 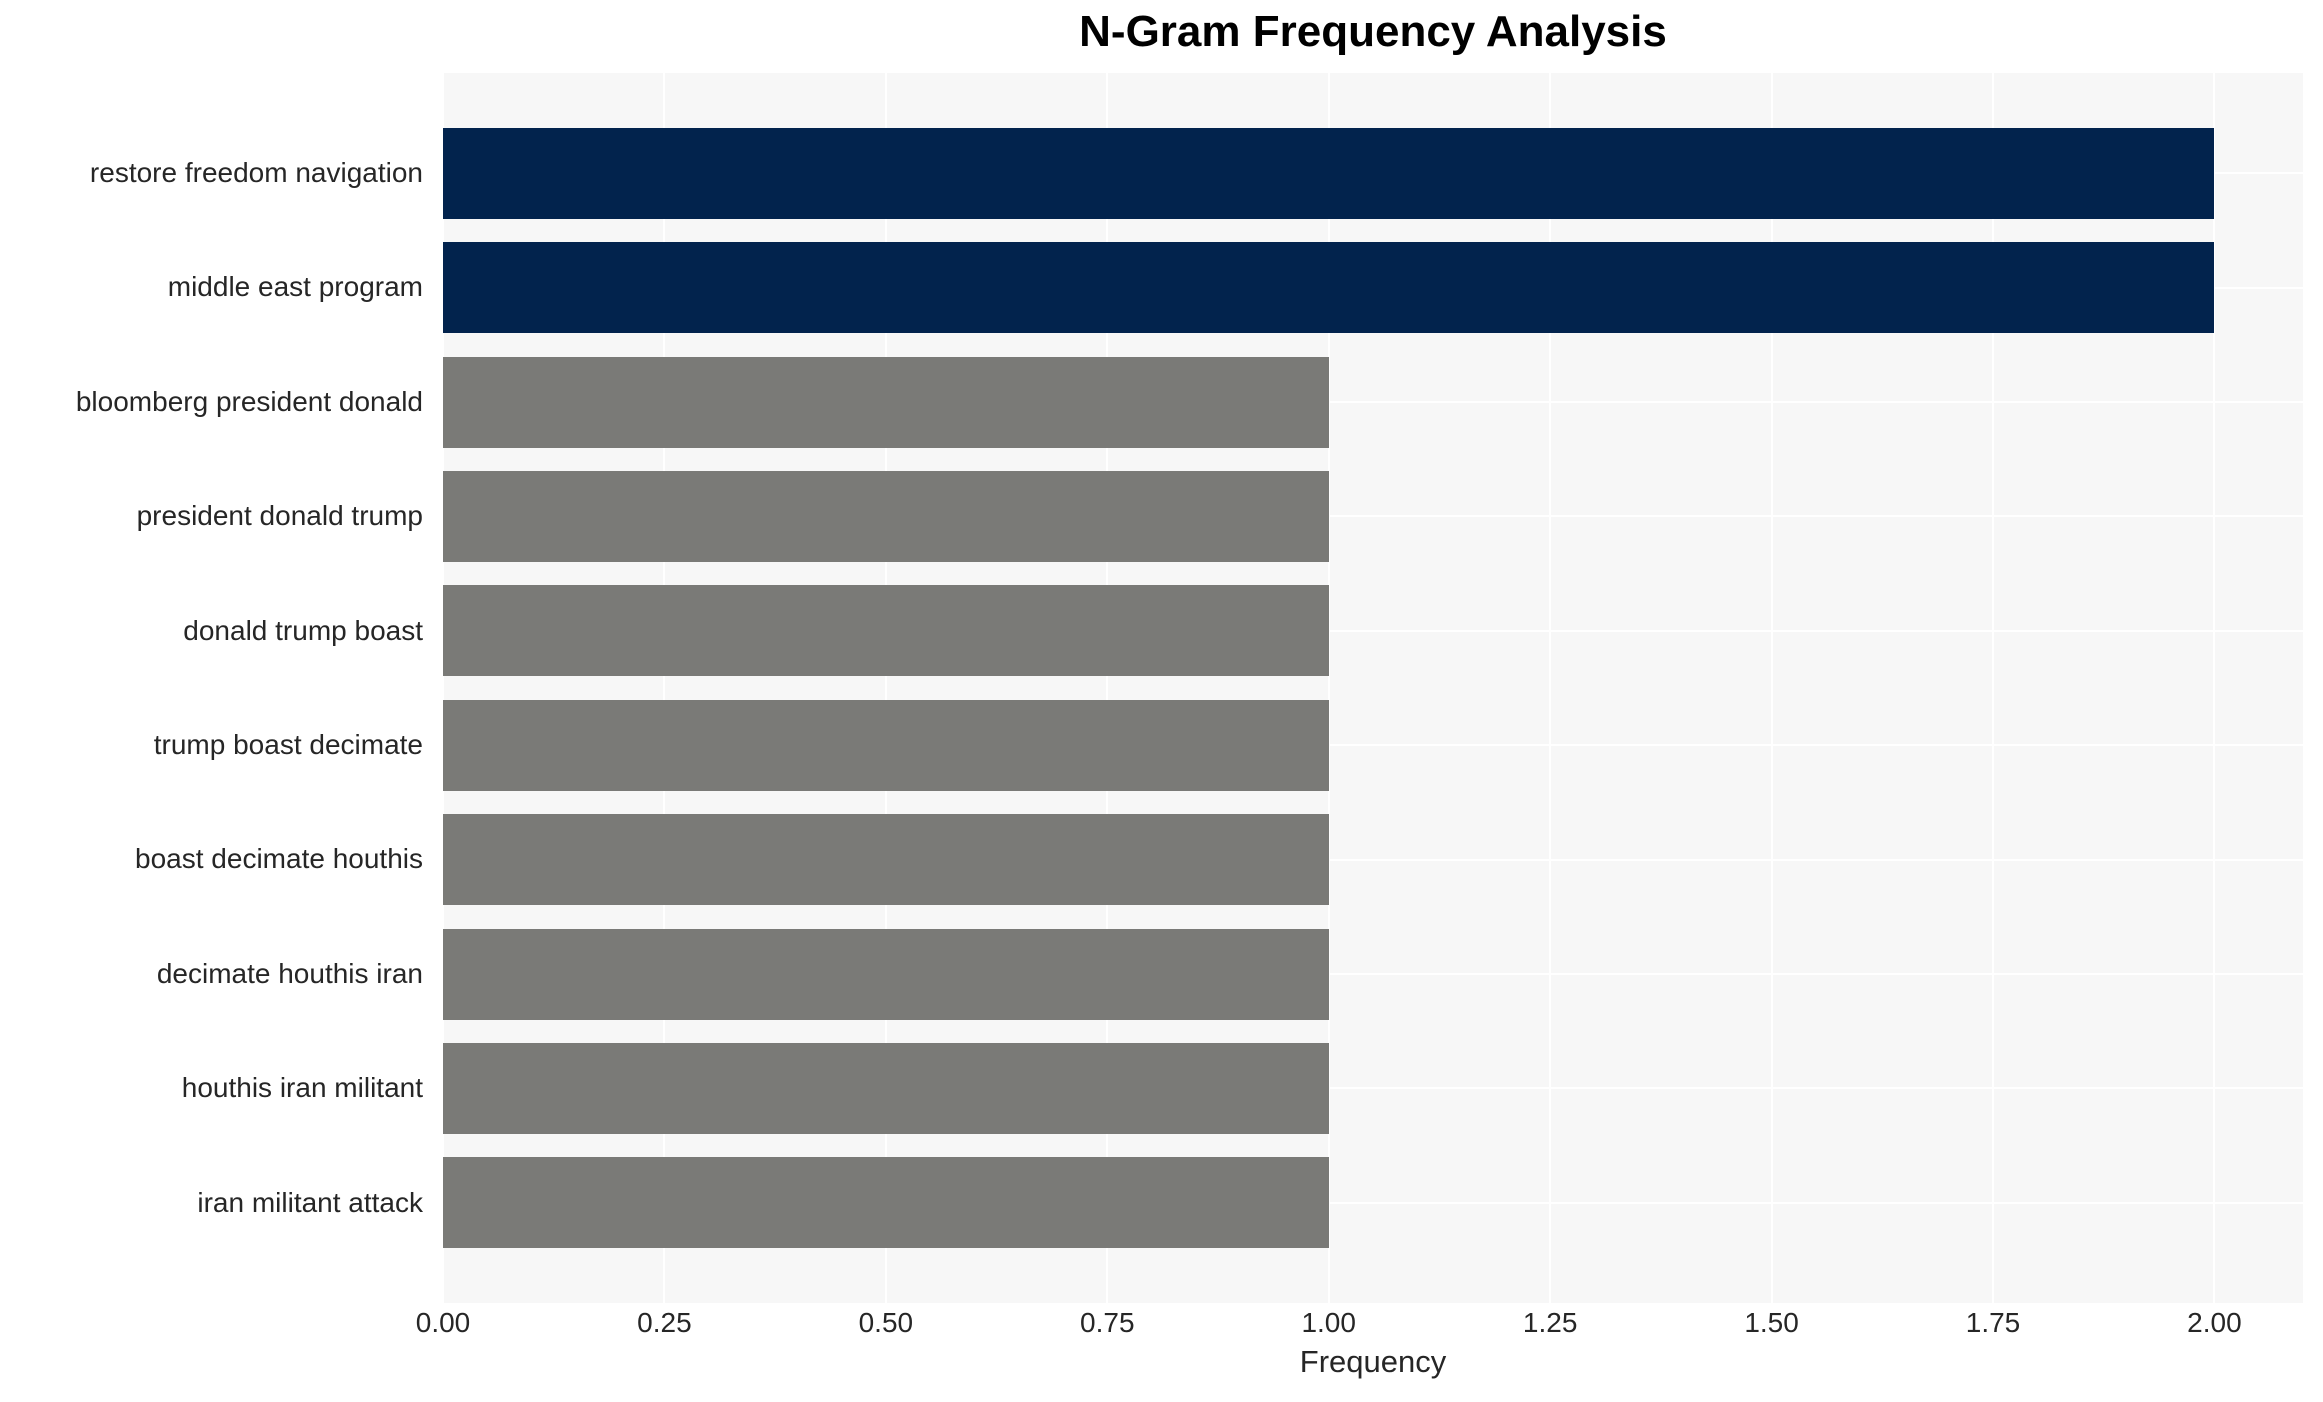 What do you see at coordinates (288, 744) in the screenshot?
I see `y-tick-label: trump boast decimate` at bounding box center [288, 744].